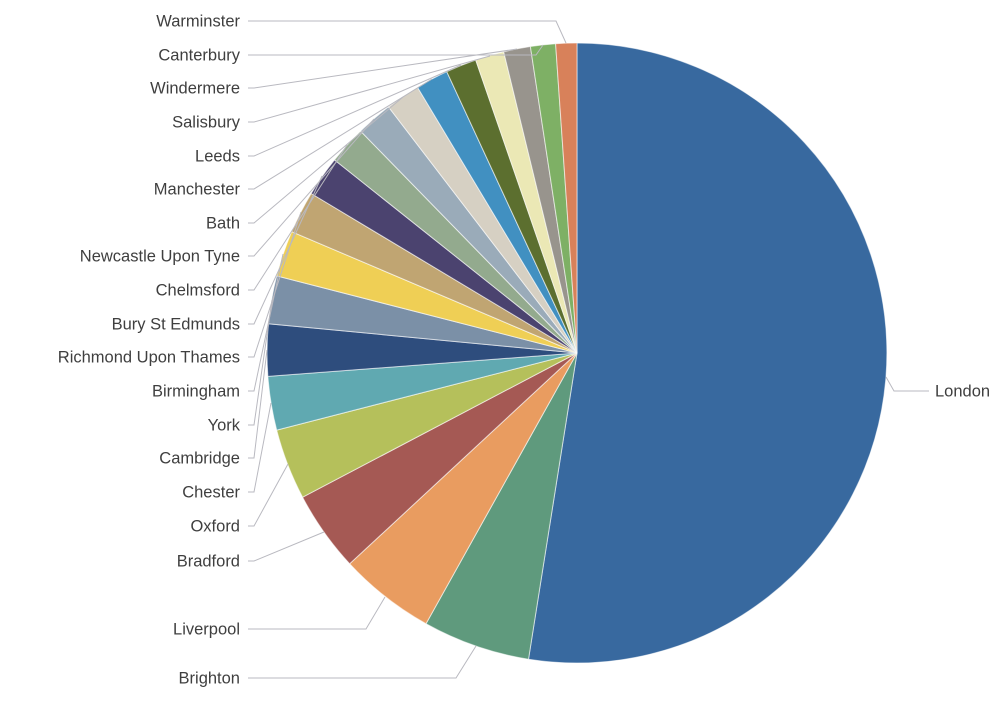 This screenshot has height=702, width=1000. Describe the element at coordinates (260, 447) in the screenshot. I see `leader-line-chester` at that location.